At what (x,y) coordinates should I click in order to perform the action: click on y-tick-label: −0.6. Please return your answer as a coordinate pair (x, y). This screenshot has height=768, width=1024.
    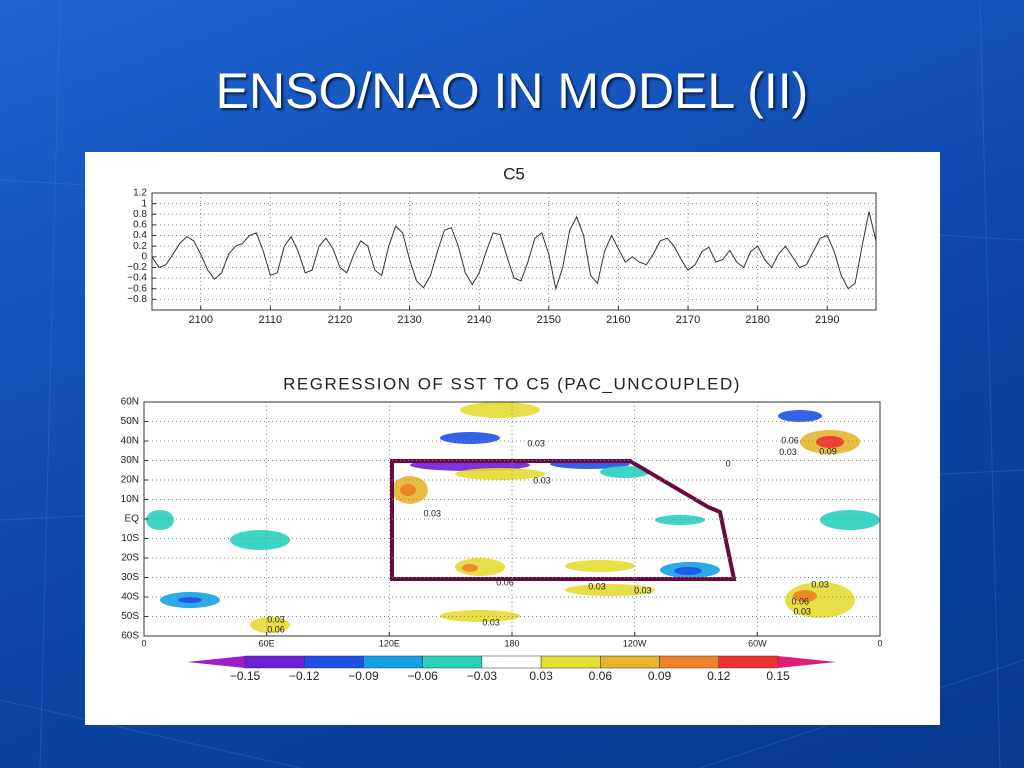
    Looking at the image, I should click on (137, 288).